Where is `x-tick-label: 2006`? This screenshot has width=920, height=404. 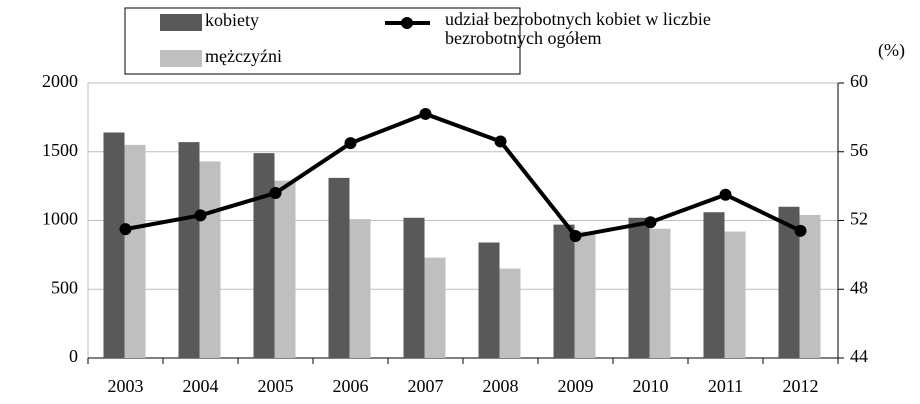 x-tick-label: 2006 is located at coordinates (351, 386).